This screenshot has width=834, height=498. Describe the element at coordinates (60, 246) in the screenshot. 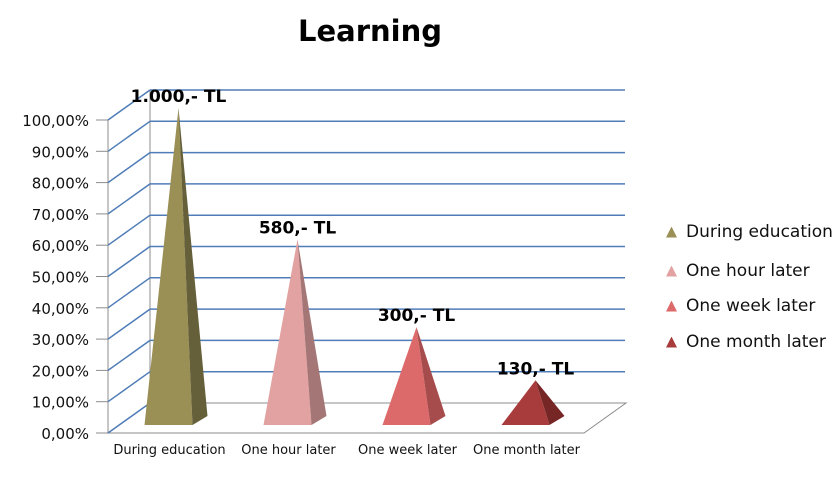

I see `y-tick-label: 60,00%` at that location.